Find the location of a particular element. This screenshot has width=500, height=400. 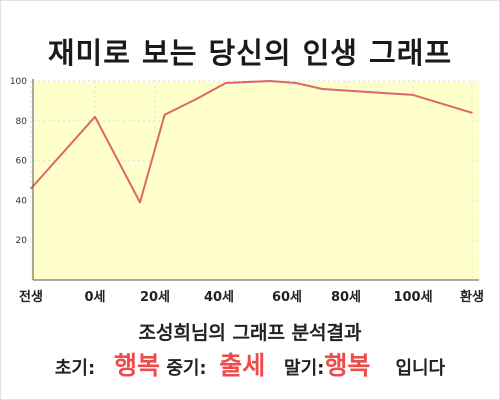

chart-title: 재미로 보는 당신의 인생 그래프 is located at coordinates (250, 53).